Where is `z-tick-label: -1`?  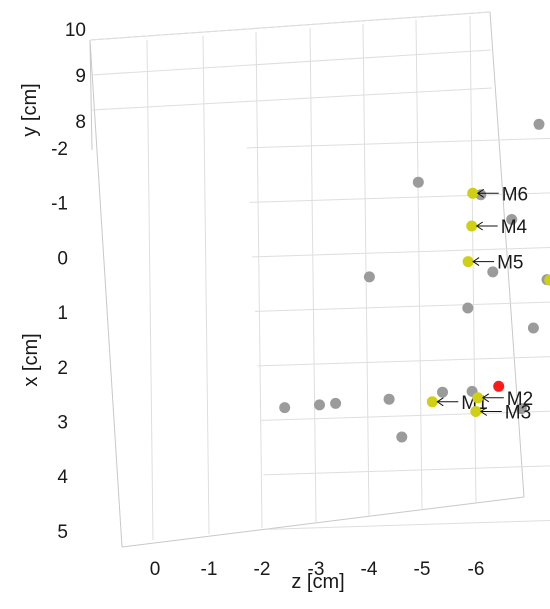
z-tick-label: -1 is located at coordinates (209, 569).